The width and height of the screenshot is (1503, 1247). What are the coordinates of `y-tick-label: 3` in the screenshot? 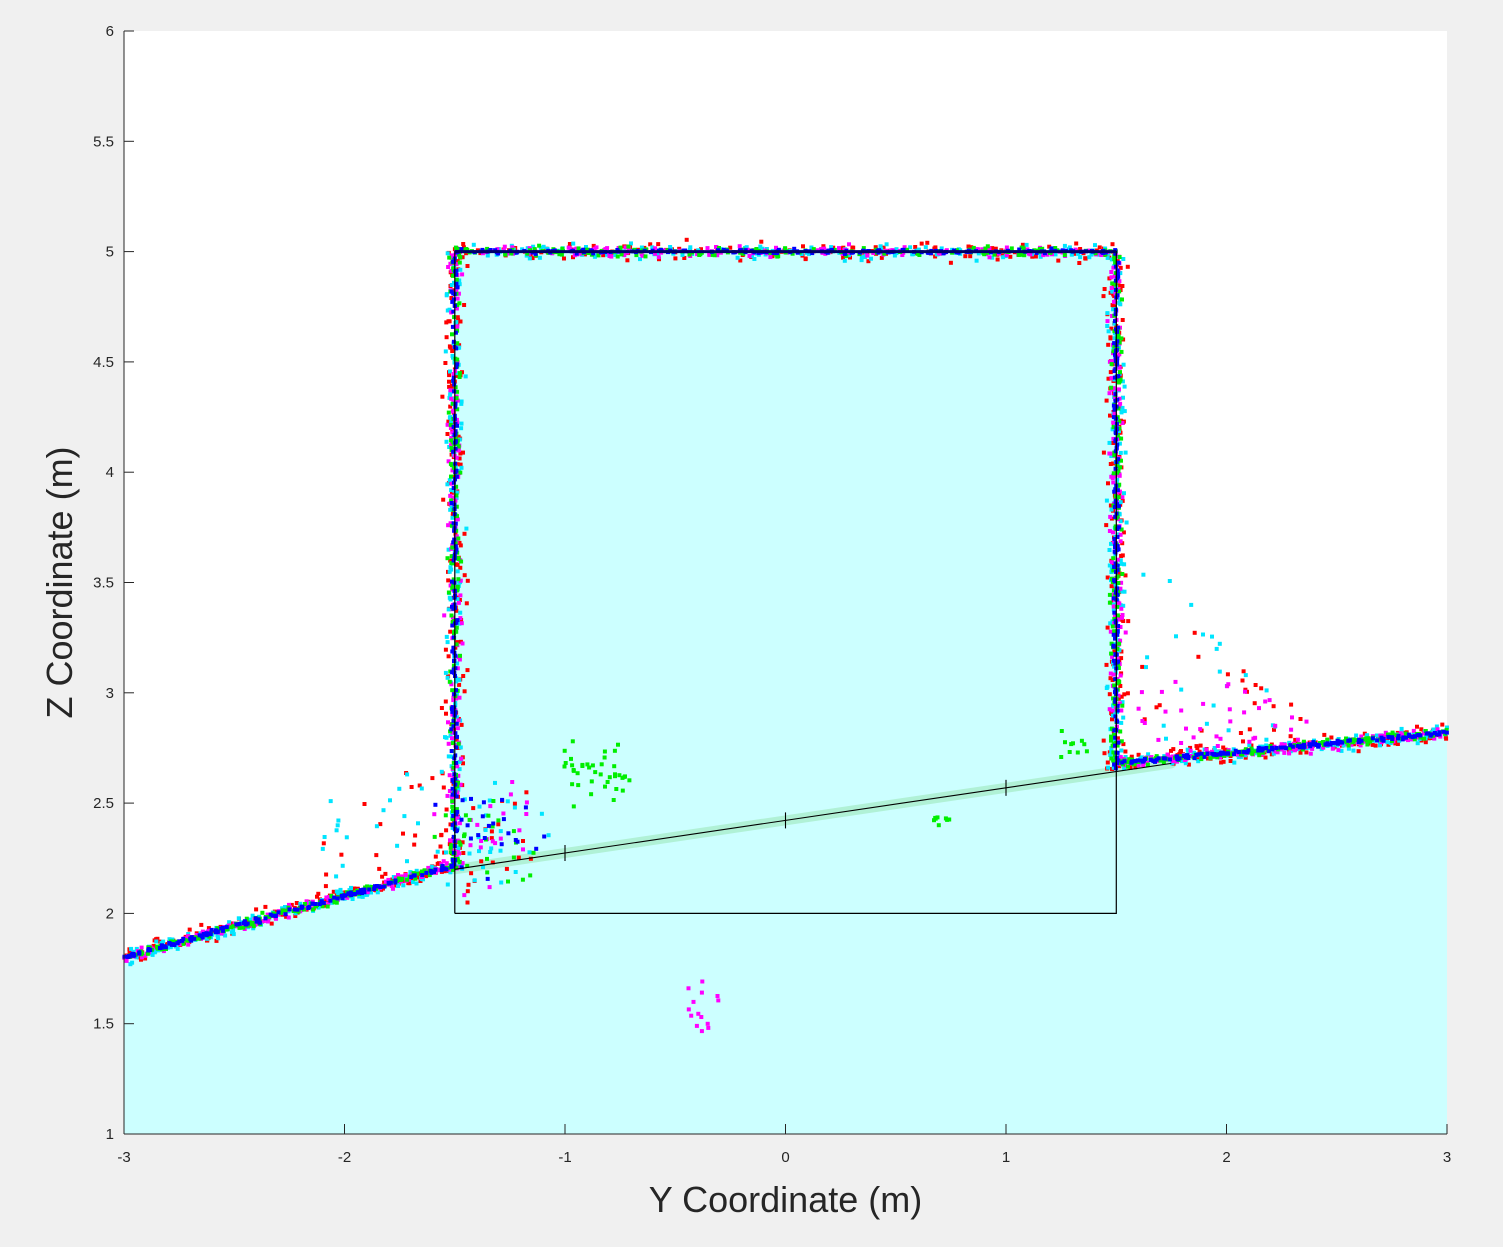 It's located at (110, 693).